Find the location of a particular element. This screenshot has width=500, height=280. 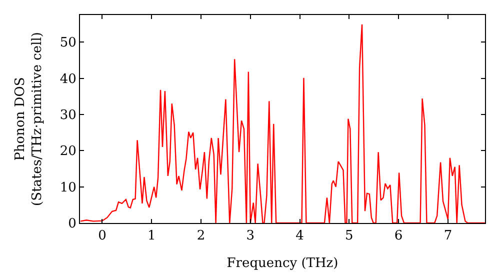

x-tick-label: 1 is located at coordinates (151, 236).